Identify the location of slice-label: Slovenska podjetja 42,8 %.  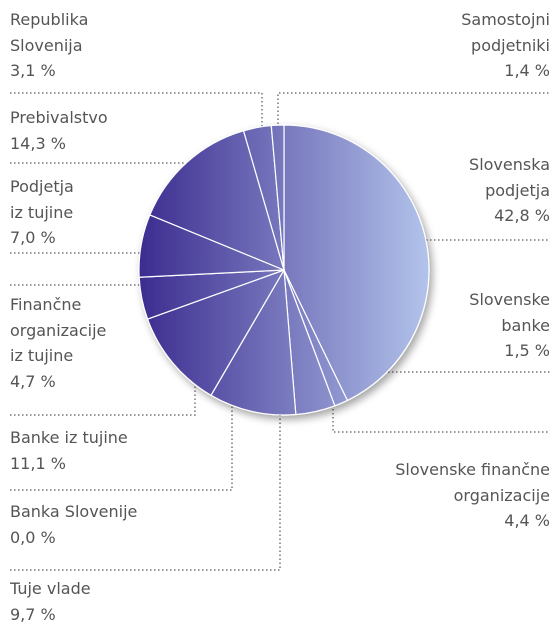
(509, 190).